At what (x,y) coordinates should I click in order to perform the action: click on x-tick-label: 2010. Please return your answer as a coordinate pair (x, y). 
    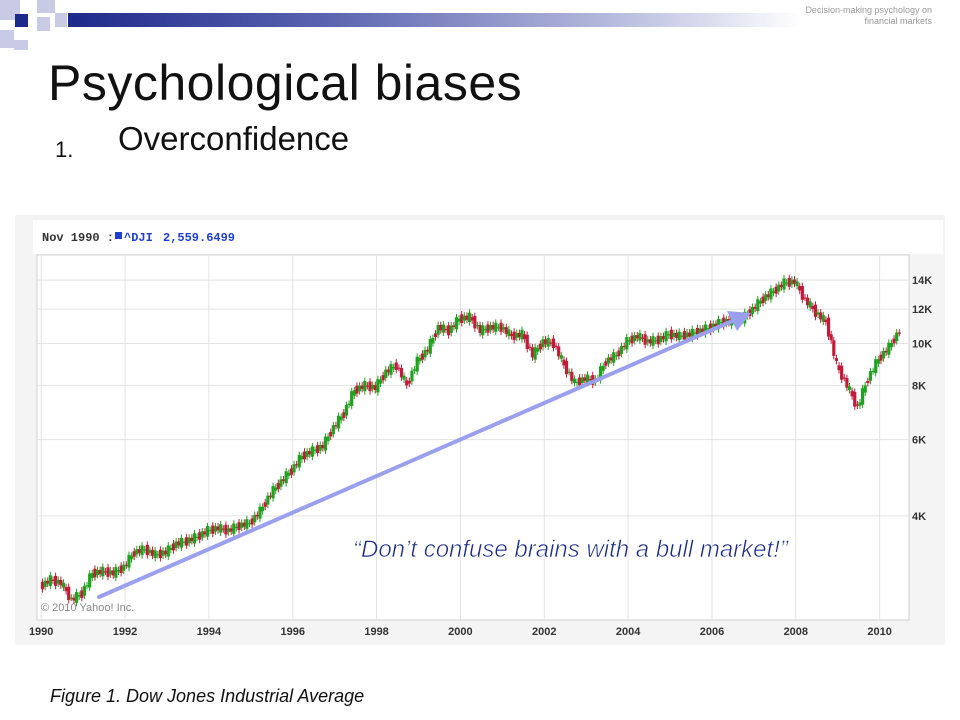
    Looking at the image, I should click on (879, 632).